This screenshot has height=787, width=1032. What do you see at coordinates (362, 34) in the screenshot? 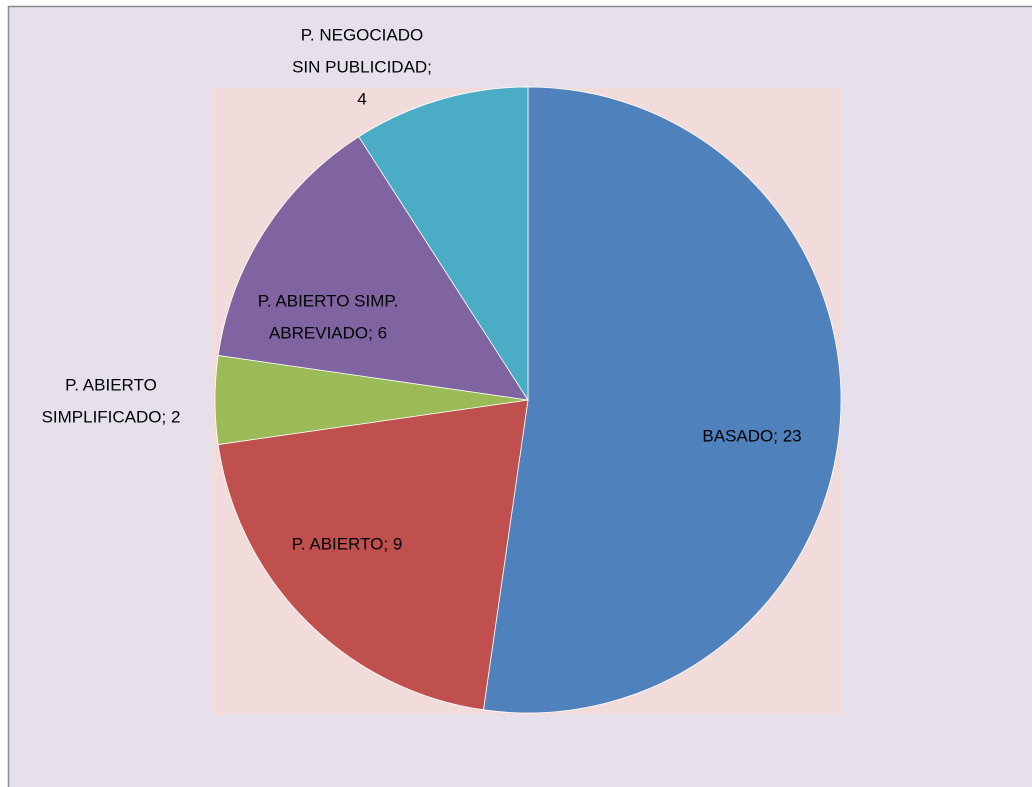
I see `data-label: P. NEGOCIADO` at bounding box center [362, 34].